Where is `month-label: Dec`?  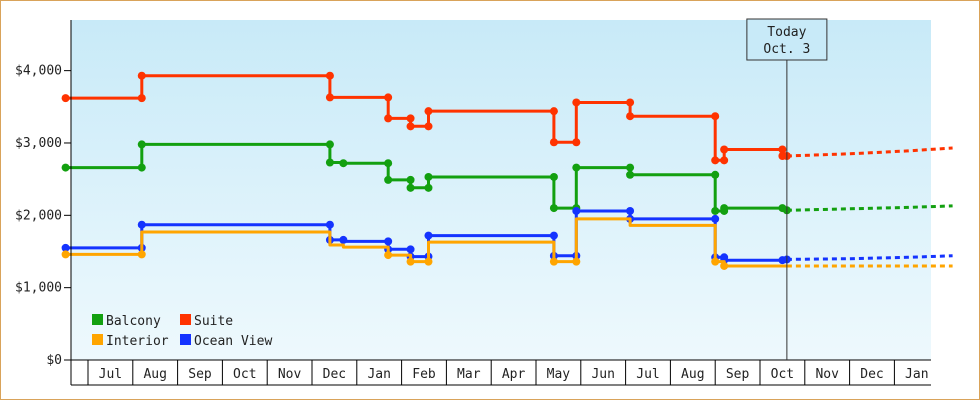
month-label: Dec is located at coordinates (871, 374).